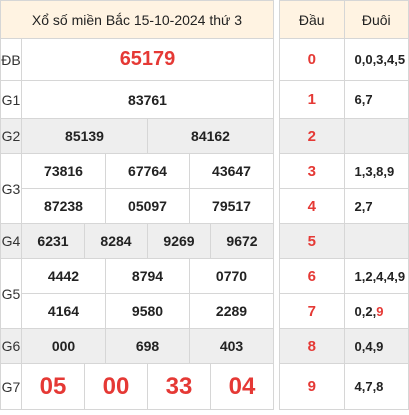  Describe the element at coordinates (84, 136) in the screenshot. I see `prize-g2-value: 85139` at that location.